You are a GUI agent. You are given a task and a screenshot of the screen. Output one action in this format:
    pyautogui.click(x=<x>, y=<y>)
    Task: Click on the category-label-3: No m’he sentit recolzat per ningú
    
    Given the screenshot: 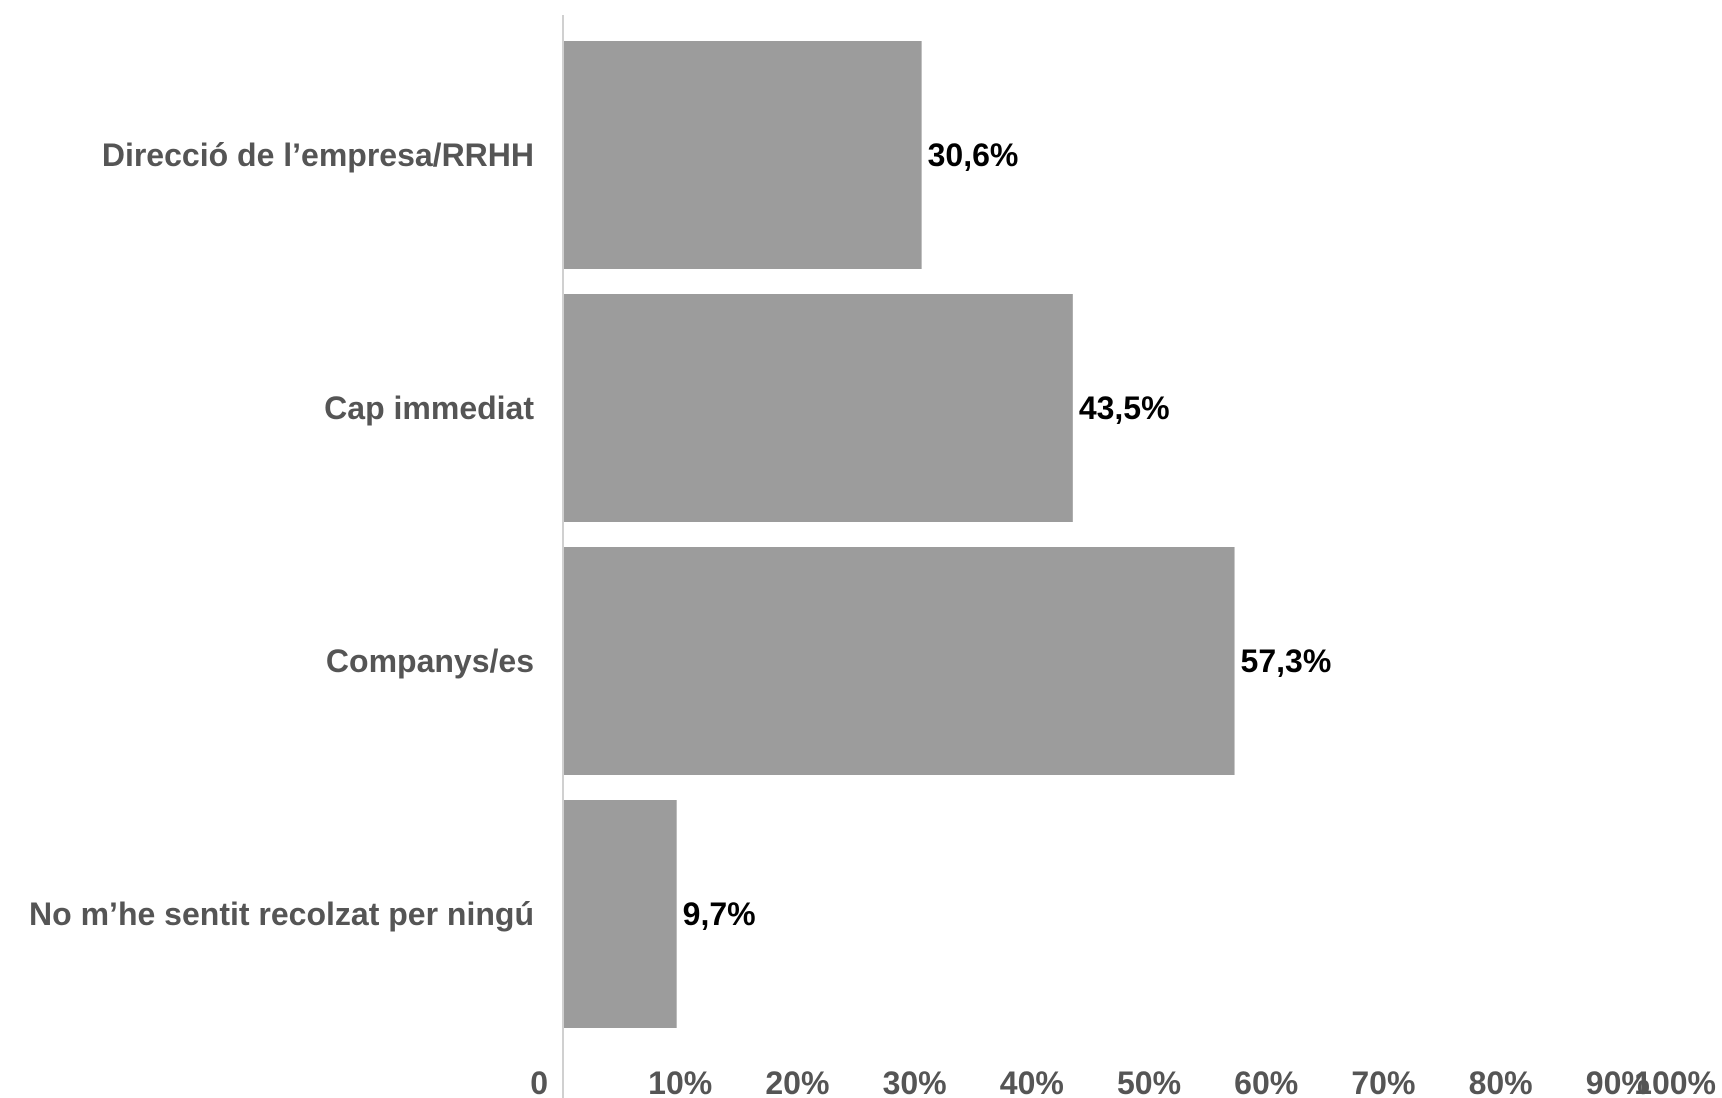 What is the action you would take?
    pyautogui.click(x=281, y=914)
    